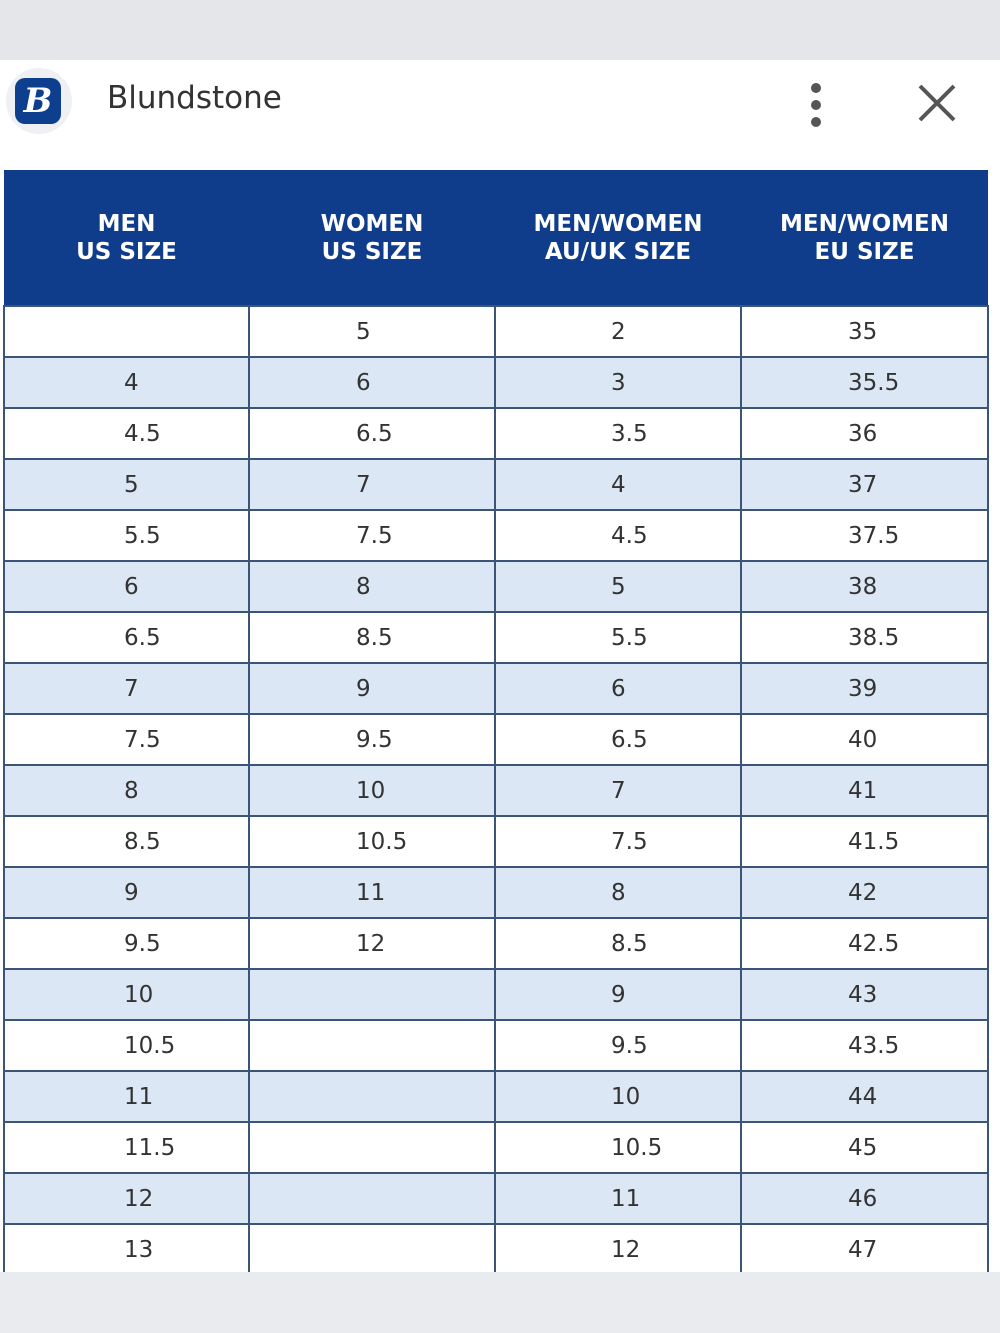 Image resolution: width=1000 pixels, height=1333 pixels. What do you see at coordinates (131, 790) in the screenshot?
I see `cell-text: 8` at bounding box center [131, 790].